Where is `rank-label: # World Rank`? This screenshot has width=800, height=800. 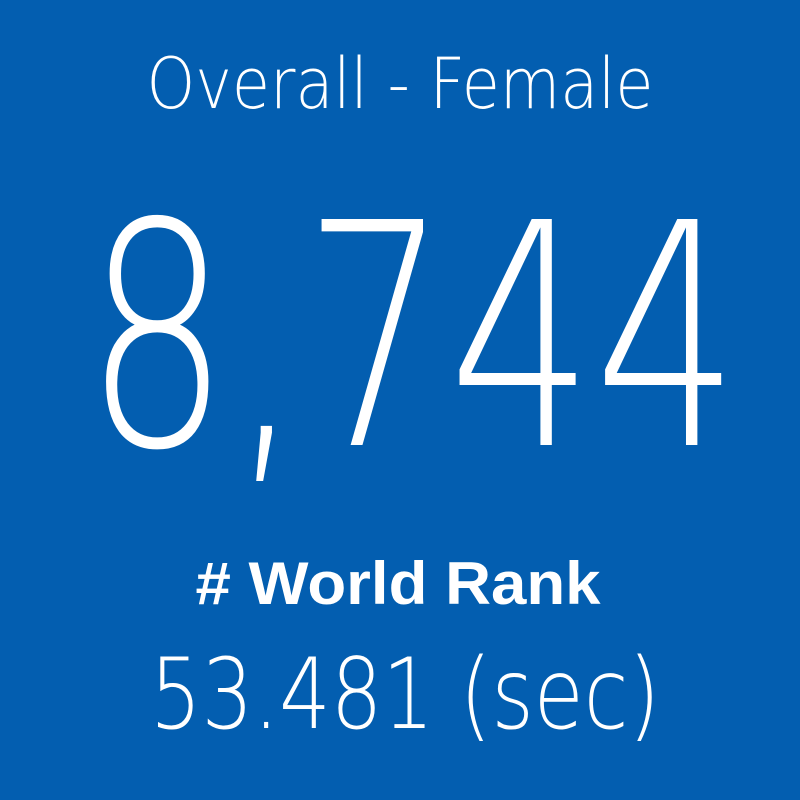
rank-label: # World Rank is located at coordinates (399, 583).